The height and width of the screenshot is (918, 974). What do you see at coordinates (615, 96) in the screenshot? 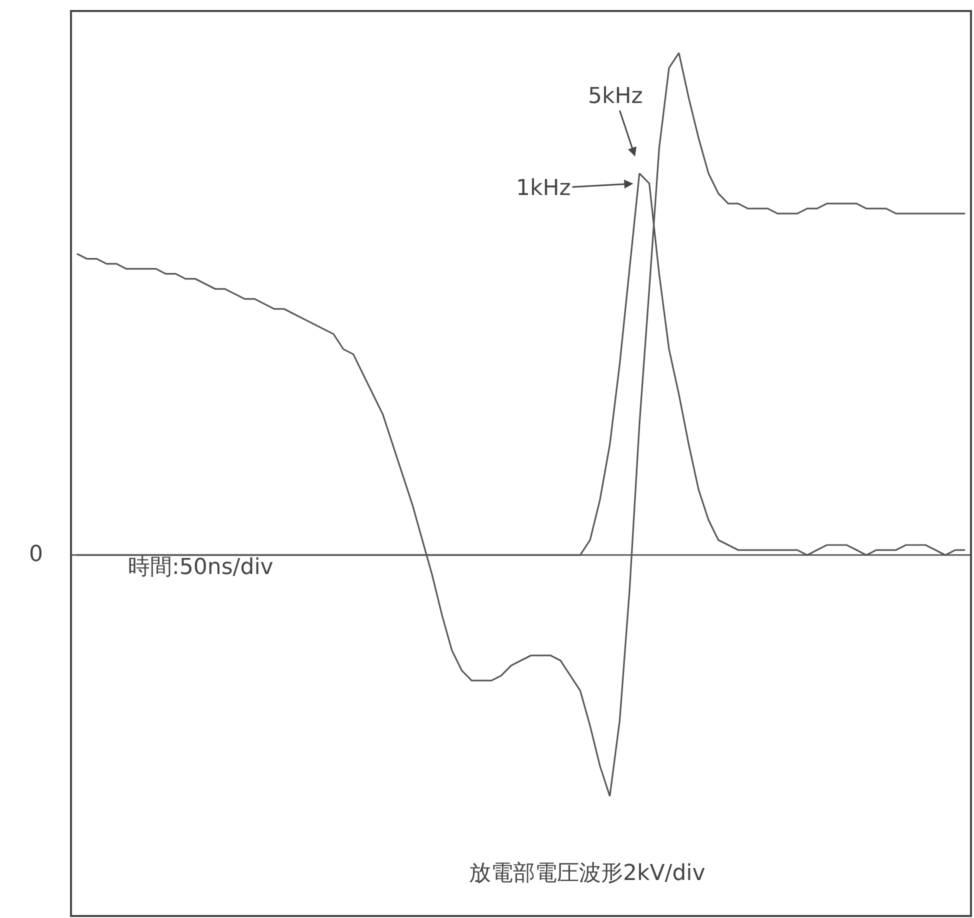
I see `annotation: 5kHz` at bounding box center [615, 96].